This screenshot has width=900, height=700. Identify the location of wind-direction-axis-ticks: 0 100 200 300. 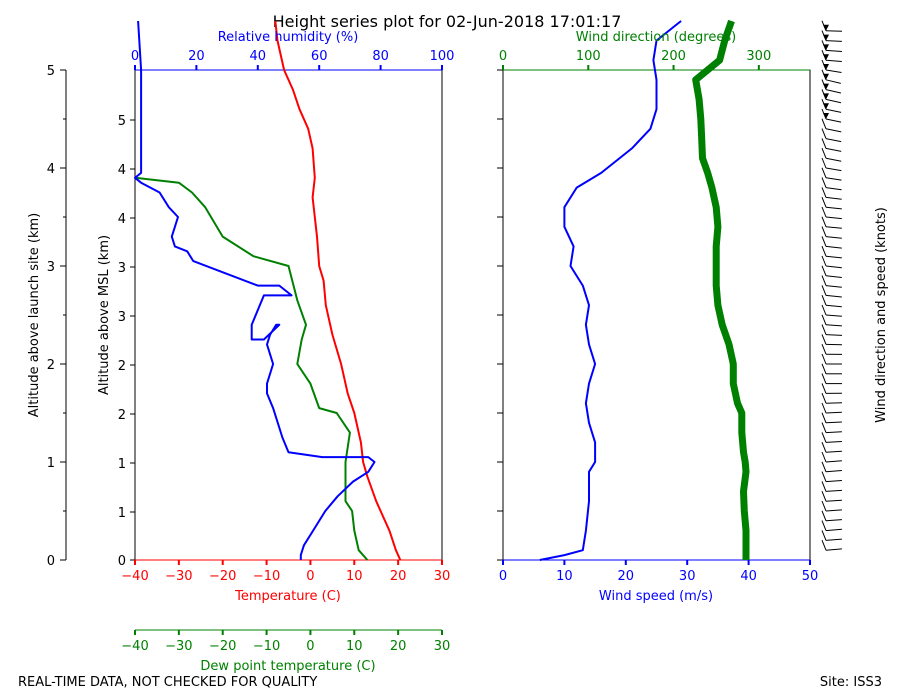
(635, 59).